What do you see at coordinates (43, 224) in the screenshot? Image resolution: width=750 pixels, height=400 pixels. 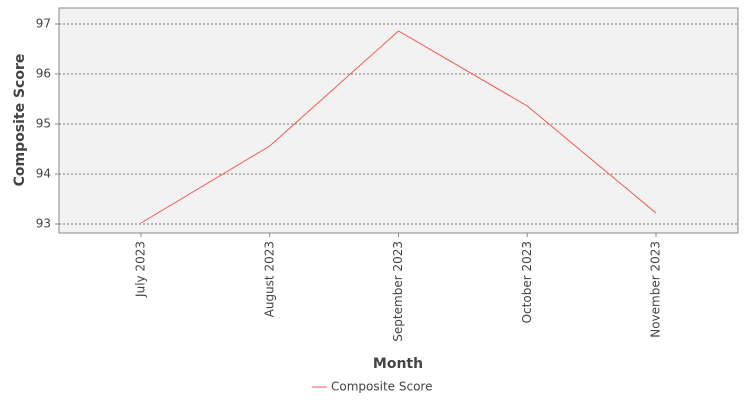 I see `y-tick-label: 93` at bounding box center [43, 224].